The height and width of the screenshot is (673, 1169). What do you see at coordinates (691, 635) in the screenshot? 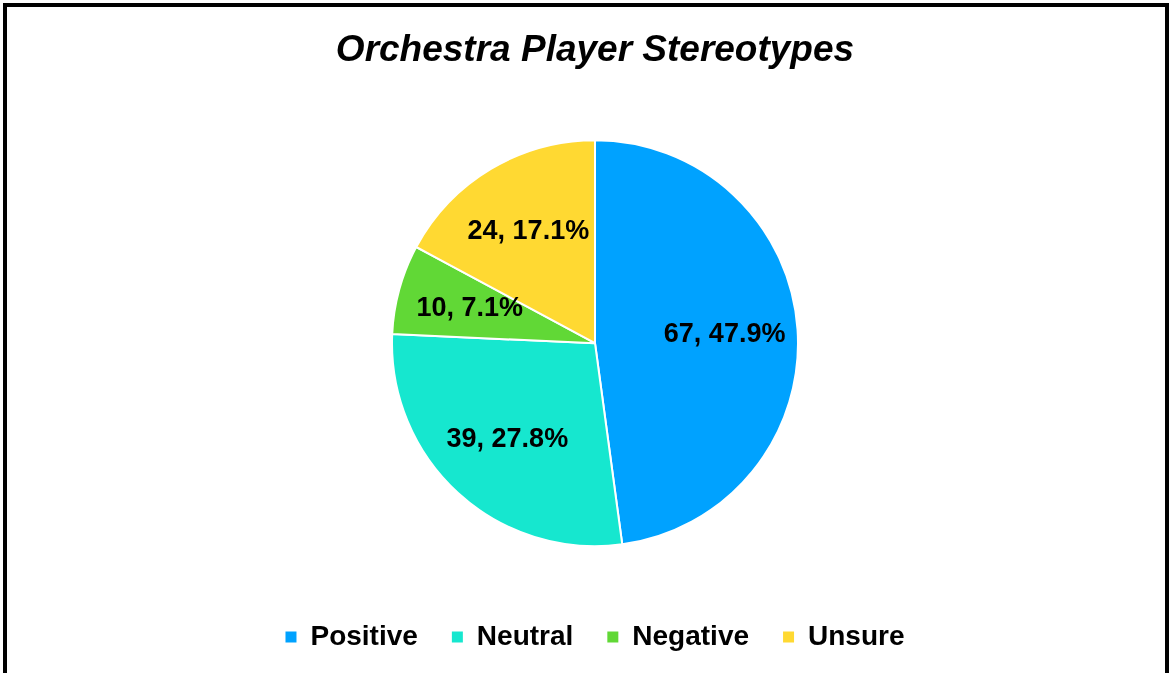
I see `legend-label: Negative` at bounding box center [691, 635].